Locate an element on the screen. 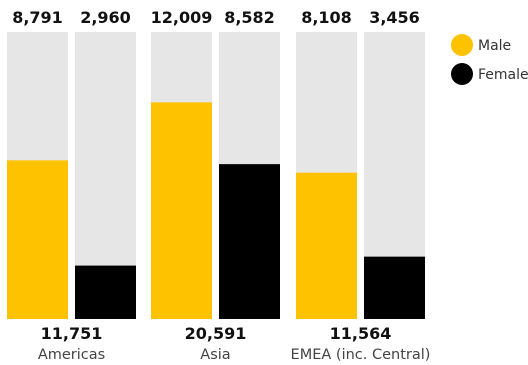 The width and height of the screenshot is (528, 365). total-label-emea-inc-central: 11,564 is located at coordinates (361, 333).